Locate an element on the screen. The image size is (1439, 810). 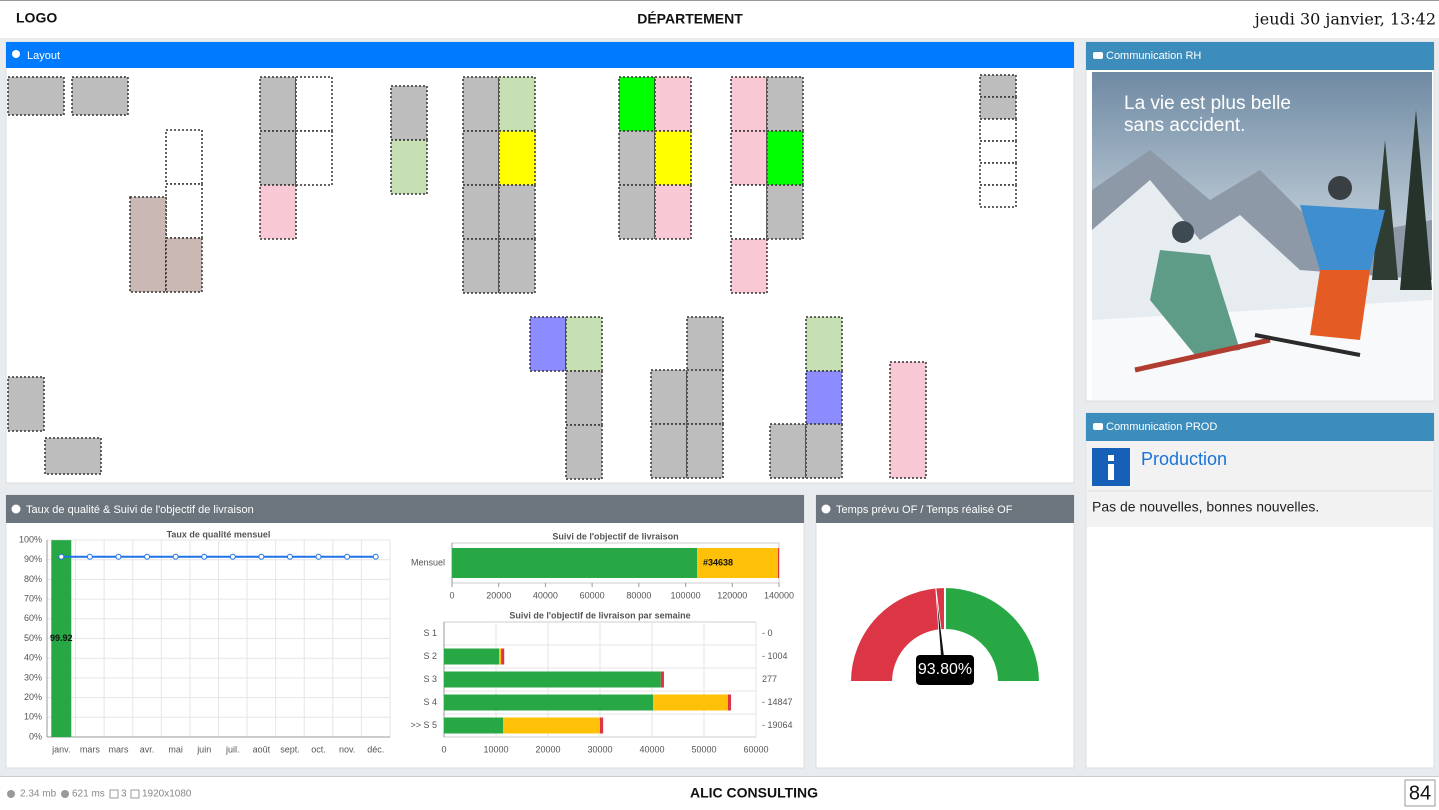
y-tick-label: Mensuel is located at coordinates (428, 562).